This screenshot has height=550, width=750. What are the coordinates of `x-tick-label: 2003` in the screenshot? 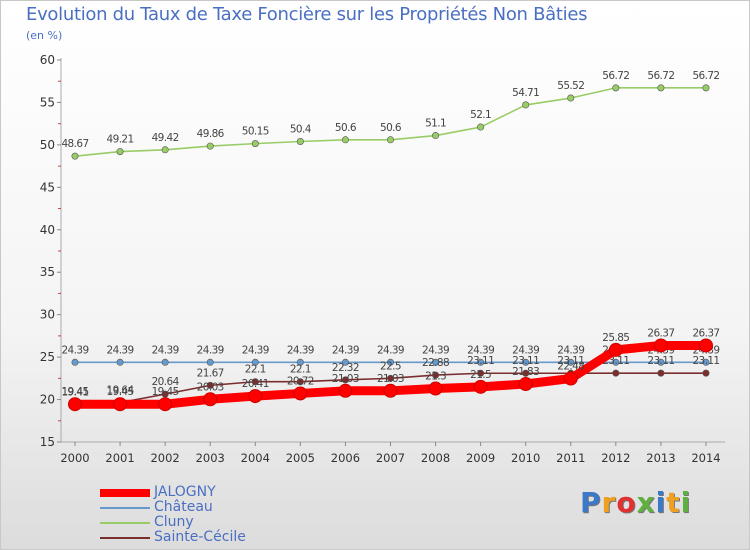 It's located at (210, 458).